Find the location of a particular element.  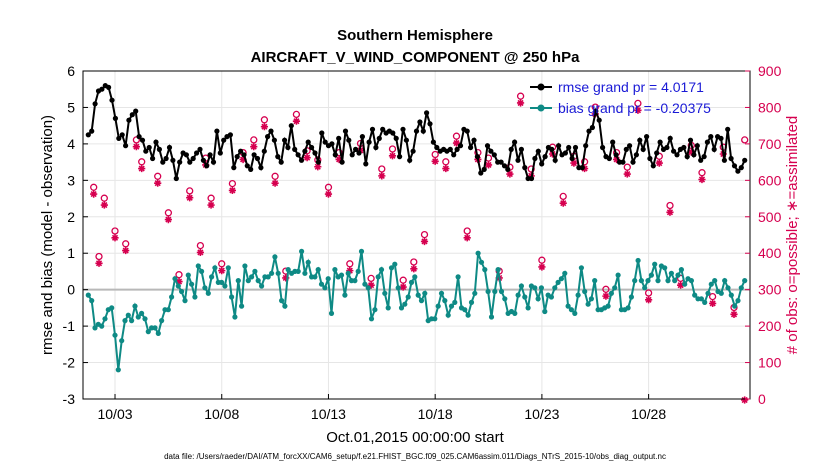

y-tick-label: -1 is located at coordinates (69, 326).